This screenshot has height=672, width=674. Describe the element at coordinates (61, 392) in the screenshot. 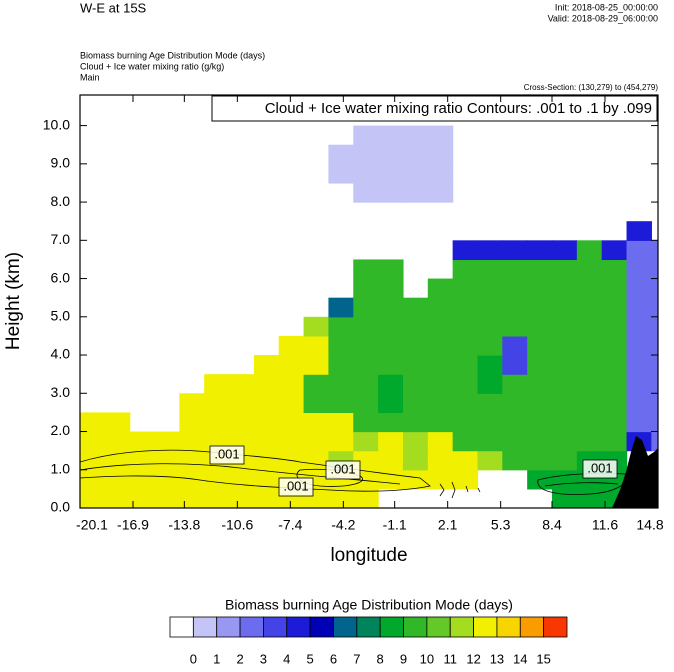

I see `y-tick-label: 3.0` at that location.